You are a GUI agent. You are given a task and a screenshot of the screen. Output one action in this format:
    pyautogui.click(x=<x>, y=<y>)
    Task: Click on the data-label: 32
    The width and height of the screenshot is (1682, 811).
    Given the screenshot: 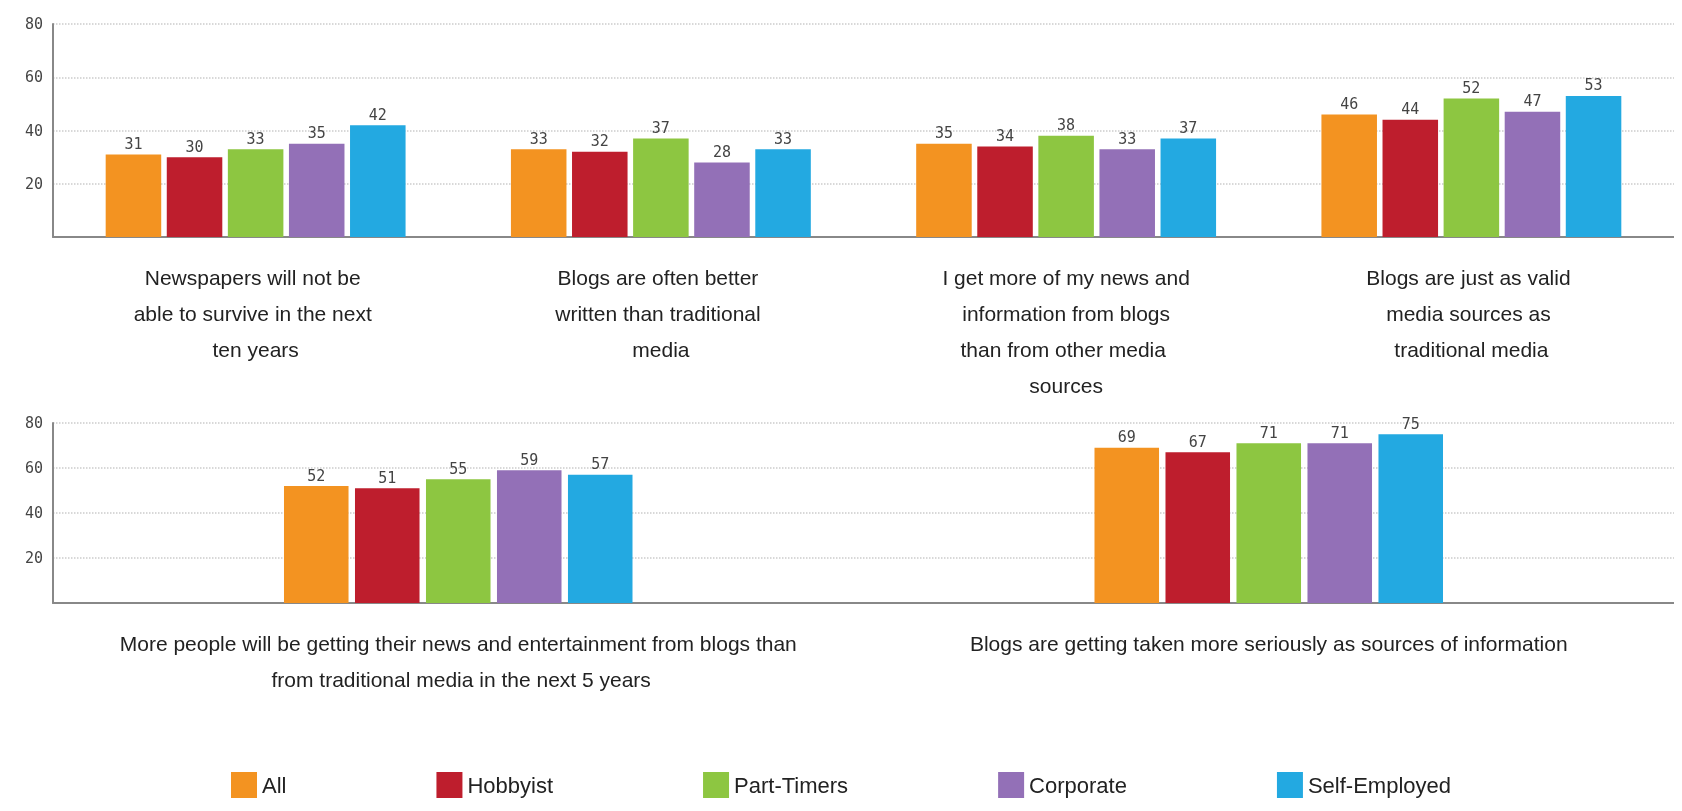 What is the action you would take?
    pyautogui.click(x=599, y=141)
    